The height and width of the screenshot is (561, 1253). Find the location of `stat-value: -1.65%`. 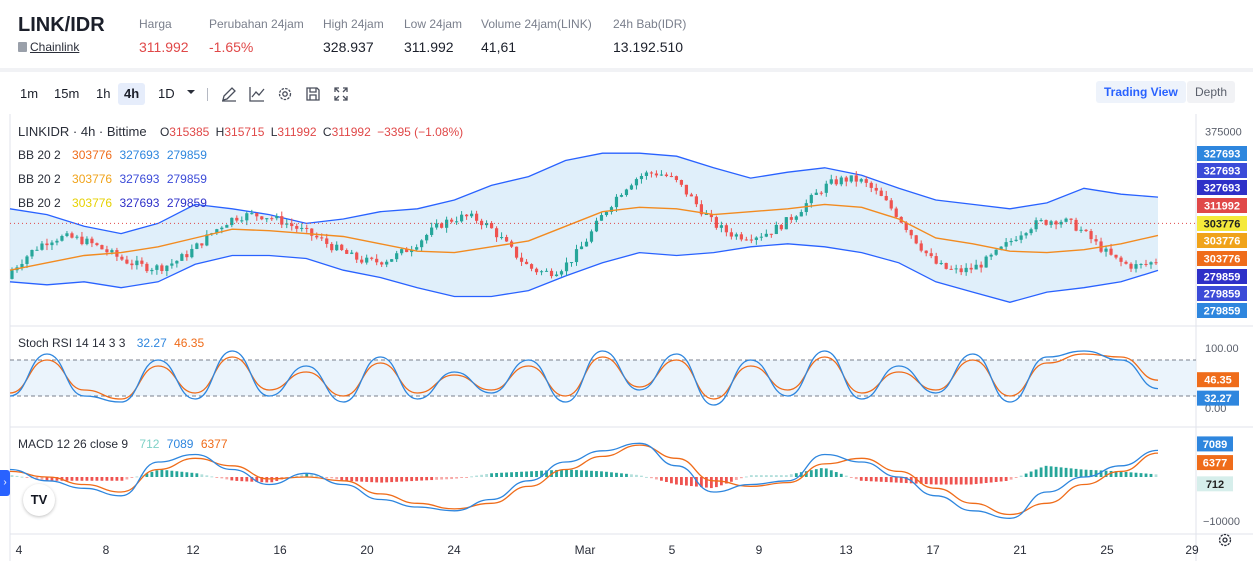

stat-value: -1.65% is located at coordinates (231, 47).